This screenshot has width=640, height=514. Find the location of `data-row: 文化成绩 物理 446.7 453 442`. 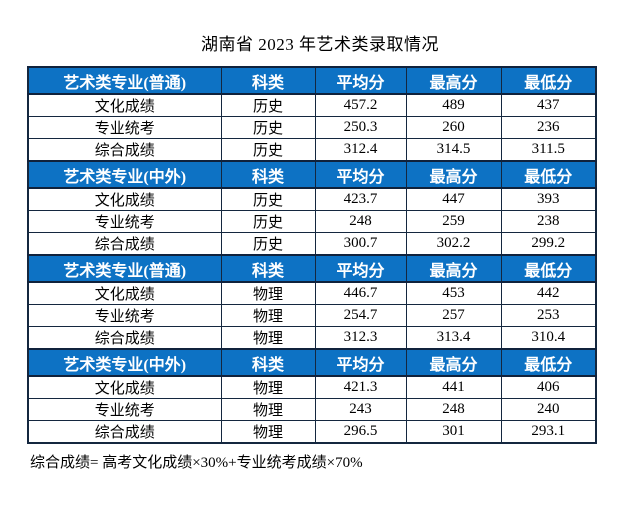

data-row: 文化成绩 物理 446.7 453 442 is located at coordinates (312, 293).